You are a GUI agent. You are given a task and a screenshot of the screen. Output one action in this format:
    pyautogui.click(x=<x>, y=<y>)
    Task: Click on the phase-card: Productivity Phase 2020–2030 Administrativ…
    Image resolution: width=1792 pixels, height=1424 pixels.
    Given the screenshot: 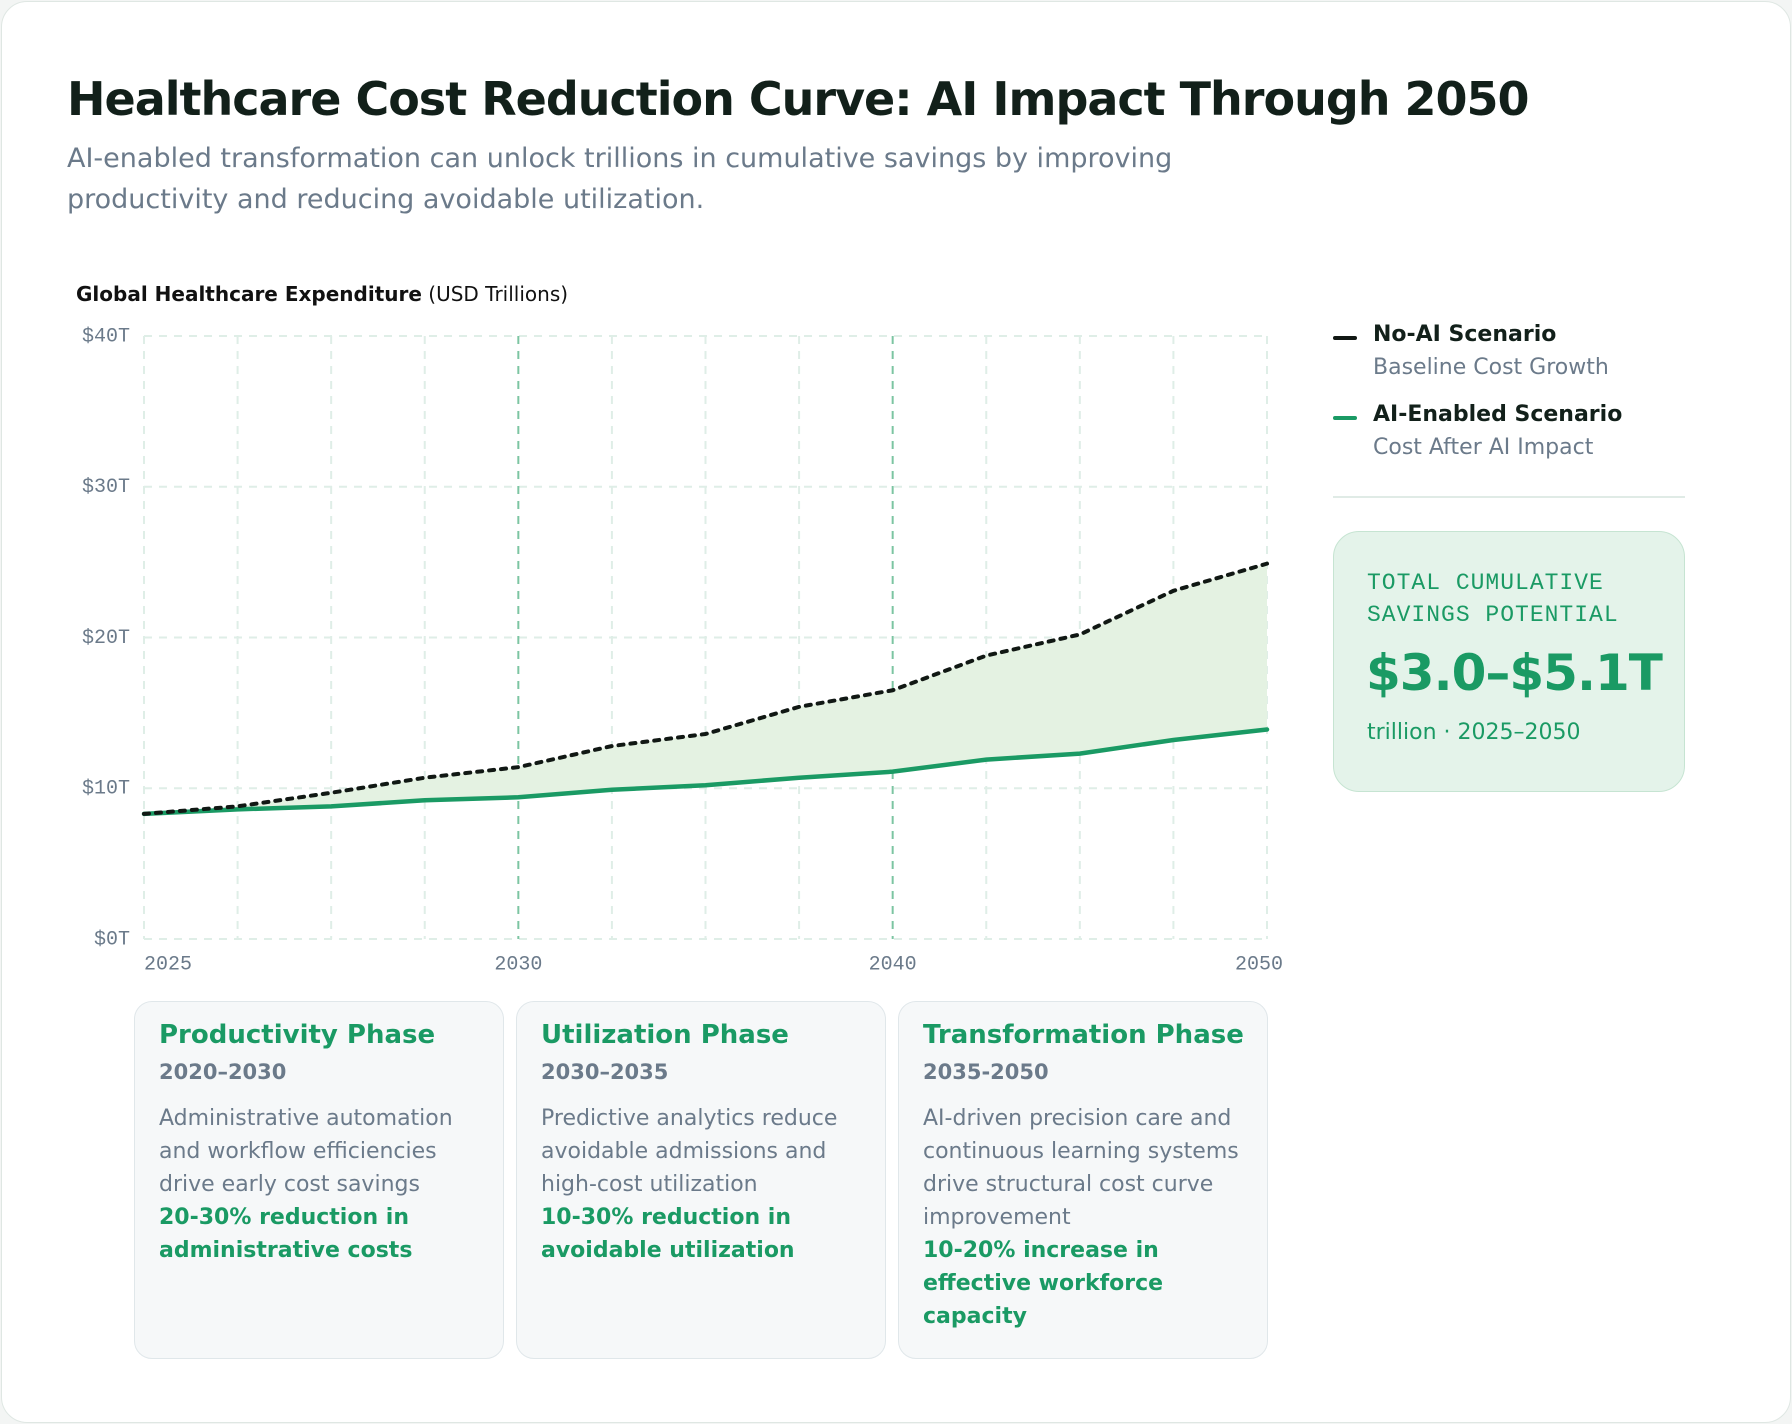 What is the action you would take?
    pyautogui.click(x=319, y=1180)
    